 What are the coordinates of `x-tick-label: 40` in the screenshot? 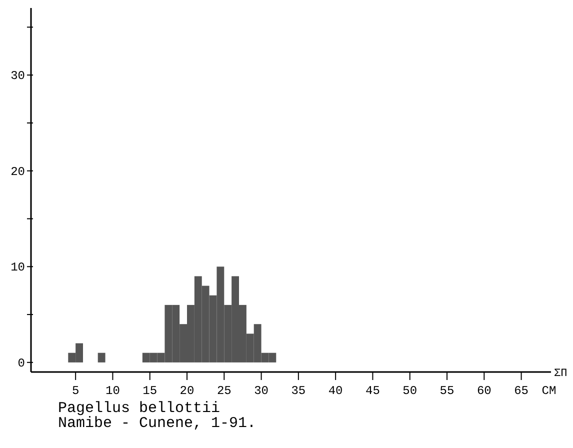 It's located at (335, 391).